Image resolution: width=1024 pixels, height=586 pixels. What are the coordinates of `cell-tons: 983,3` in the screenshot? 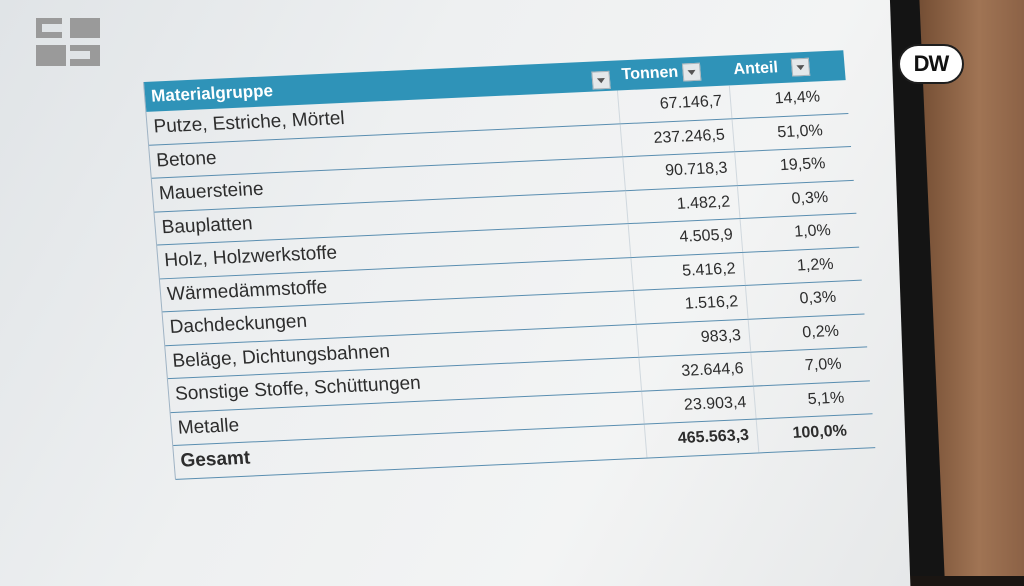 It's located at (693, 338).